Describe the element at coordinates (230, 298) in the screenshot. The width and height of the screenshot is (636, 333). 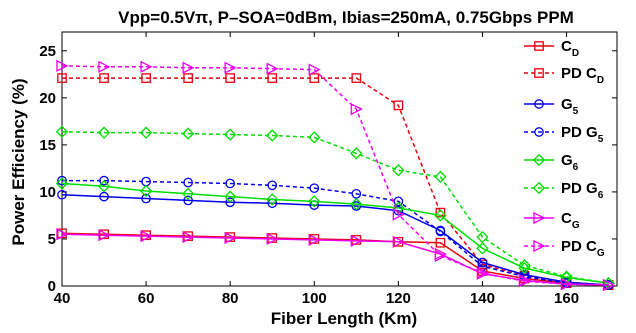
I see `x-tick-label: 80` at that location.